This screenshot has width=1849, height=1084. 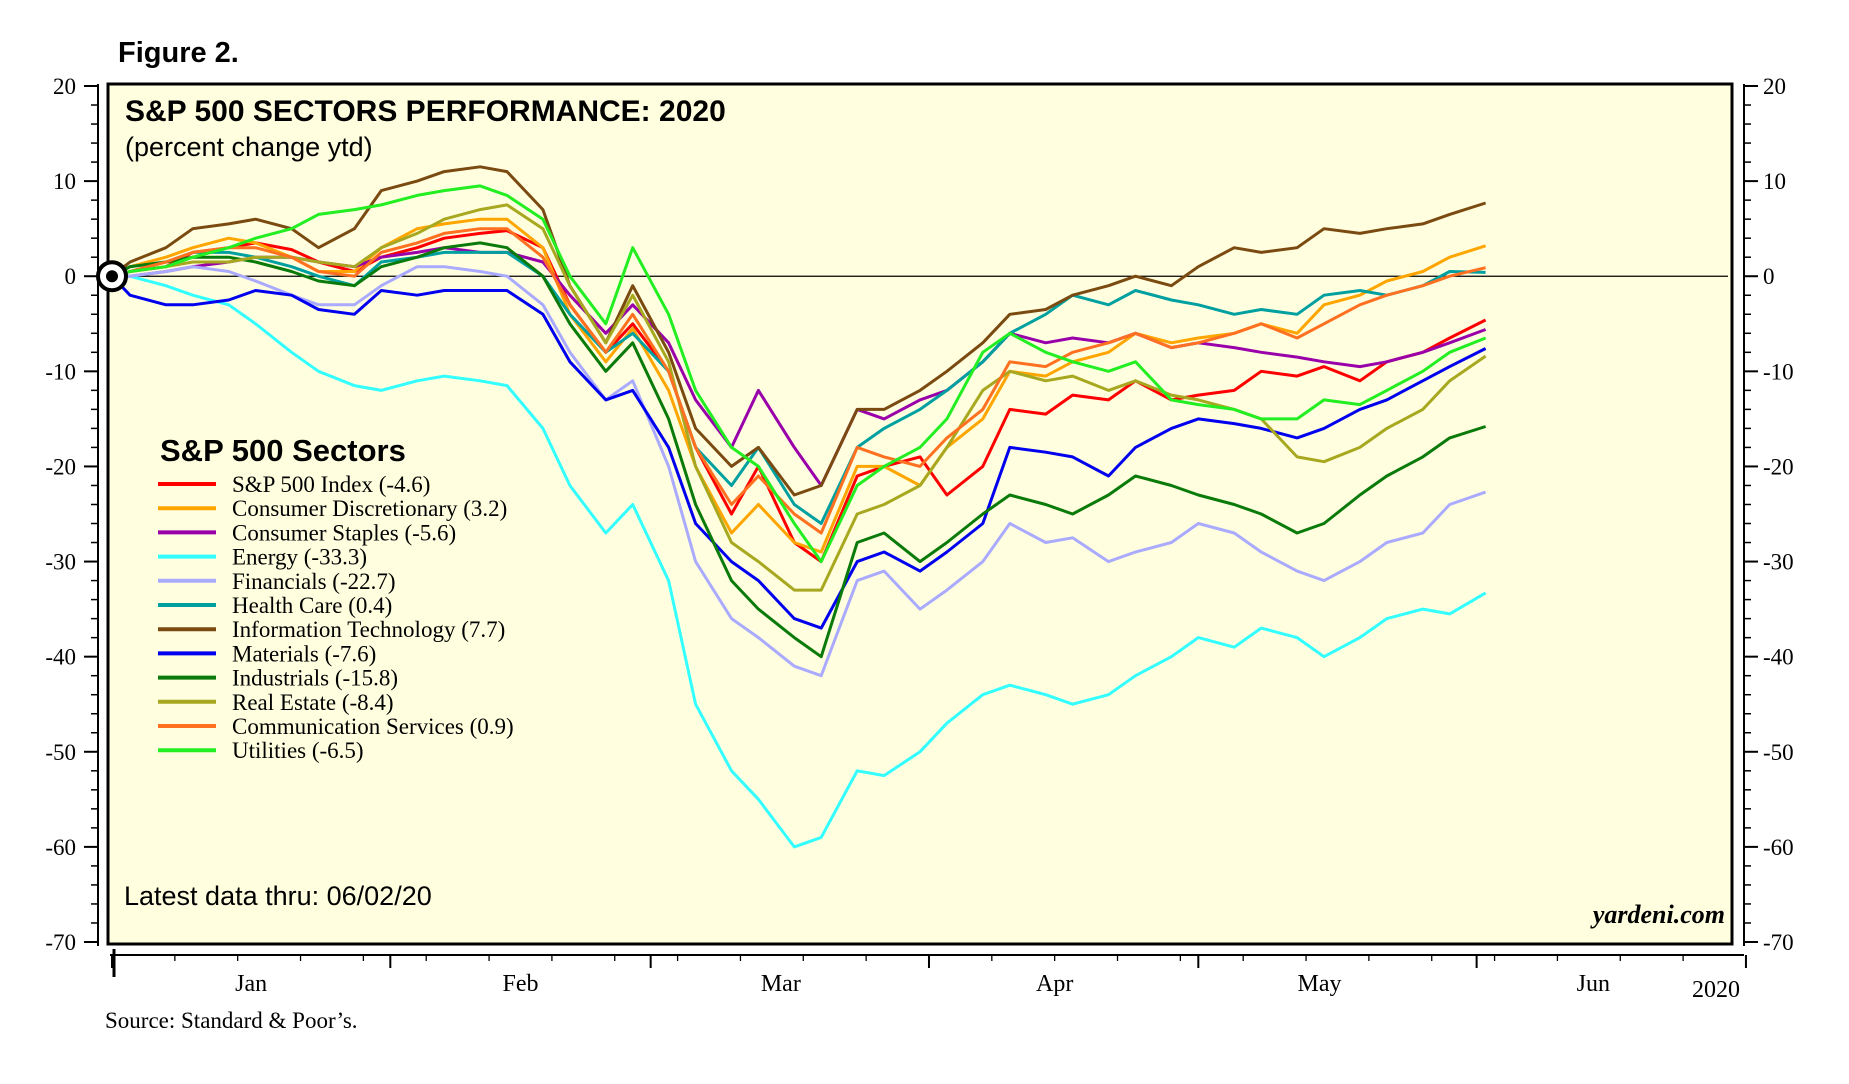 I want to click on y-tick-label-right: 10, so click(x=1774, y=181).